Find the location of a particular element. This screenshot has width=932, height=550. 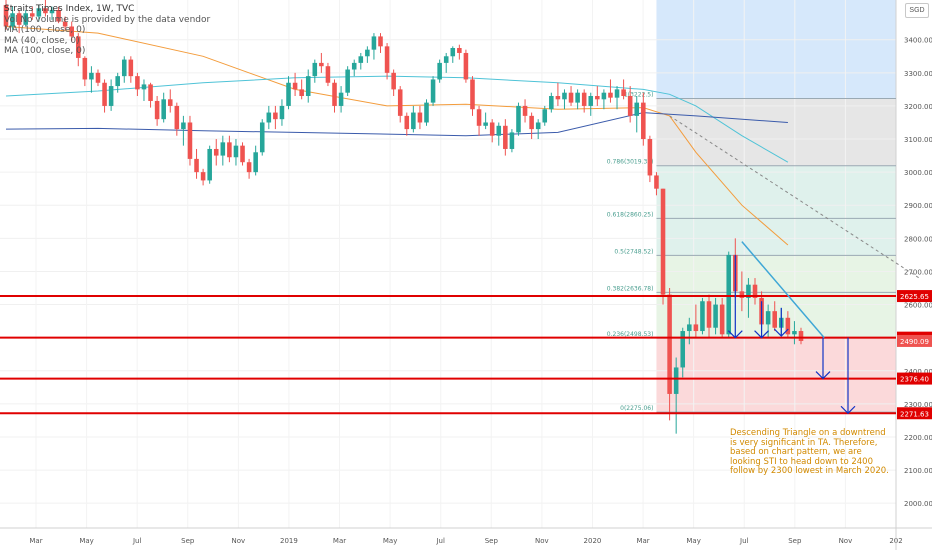

fib-level-label: 0.5(2748.52) is located at coordinates (633, 251).